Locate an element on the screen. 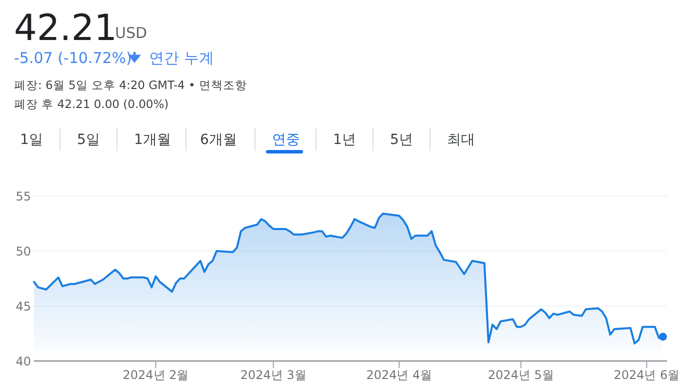 The height and width of the screenshot is (392, 694). y-tick-label: 40 is located at coordinates (23, 361).